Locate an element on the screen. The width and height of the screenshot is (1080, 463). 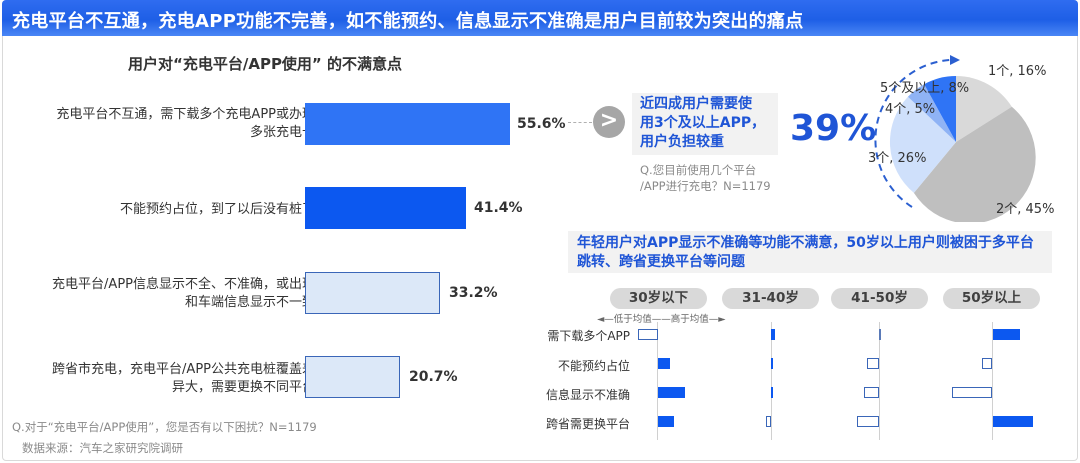
bar-row-1: 充电平台不互通，需下载多个充电APP或办理 多张充电卡 is located at coordinates (172, 126).